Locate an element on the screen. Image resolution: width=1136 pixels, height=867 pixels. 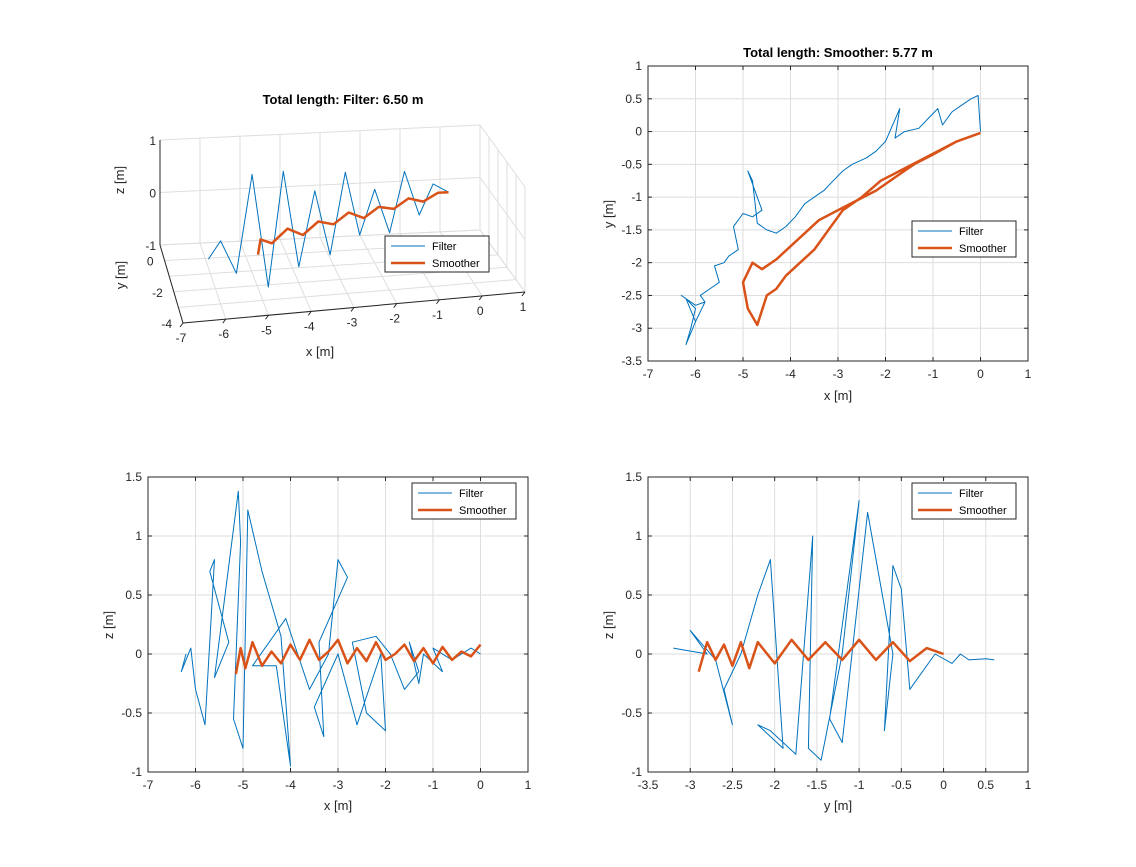
plot3d-title: Total length: Filter: 6.50 m is located at coordinates (343, 99).